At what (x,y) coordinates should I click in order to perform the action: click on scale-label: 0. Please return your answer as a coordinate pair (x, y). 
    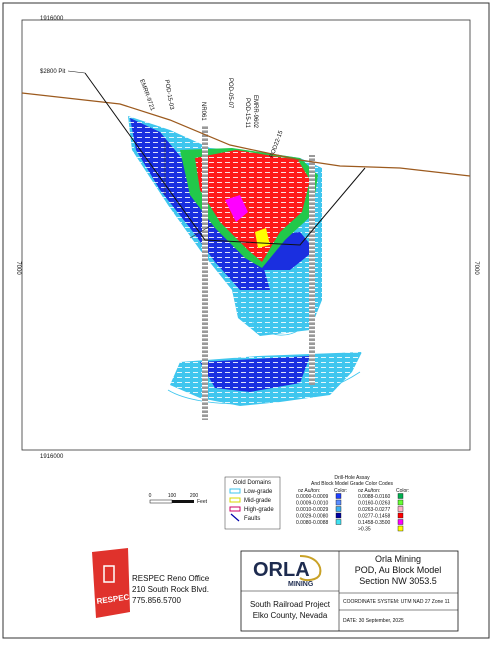
    Looking at the image, I should click on (150, 496).